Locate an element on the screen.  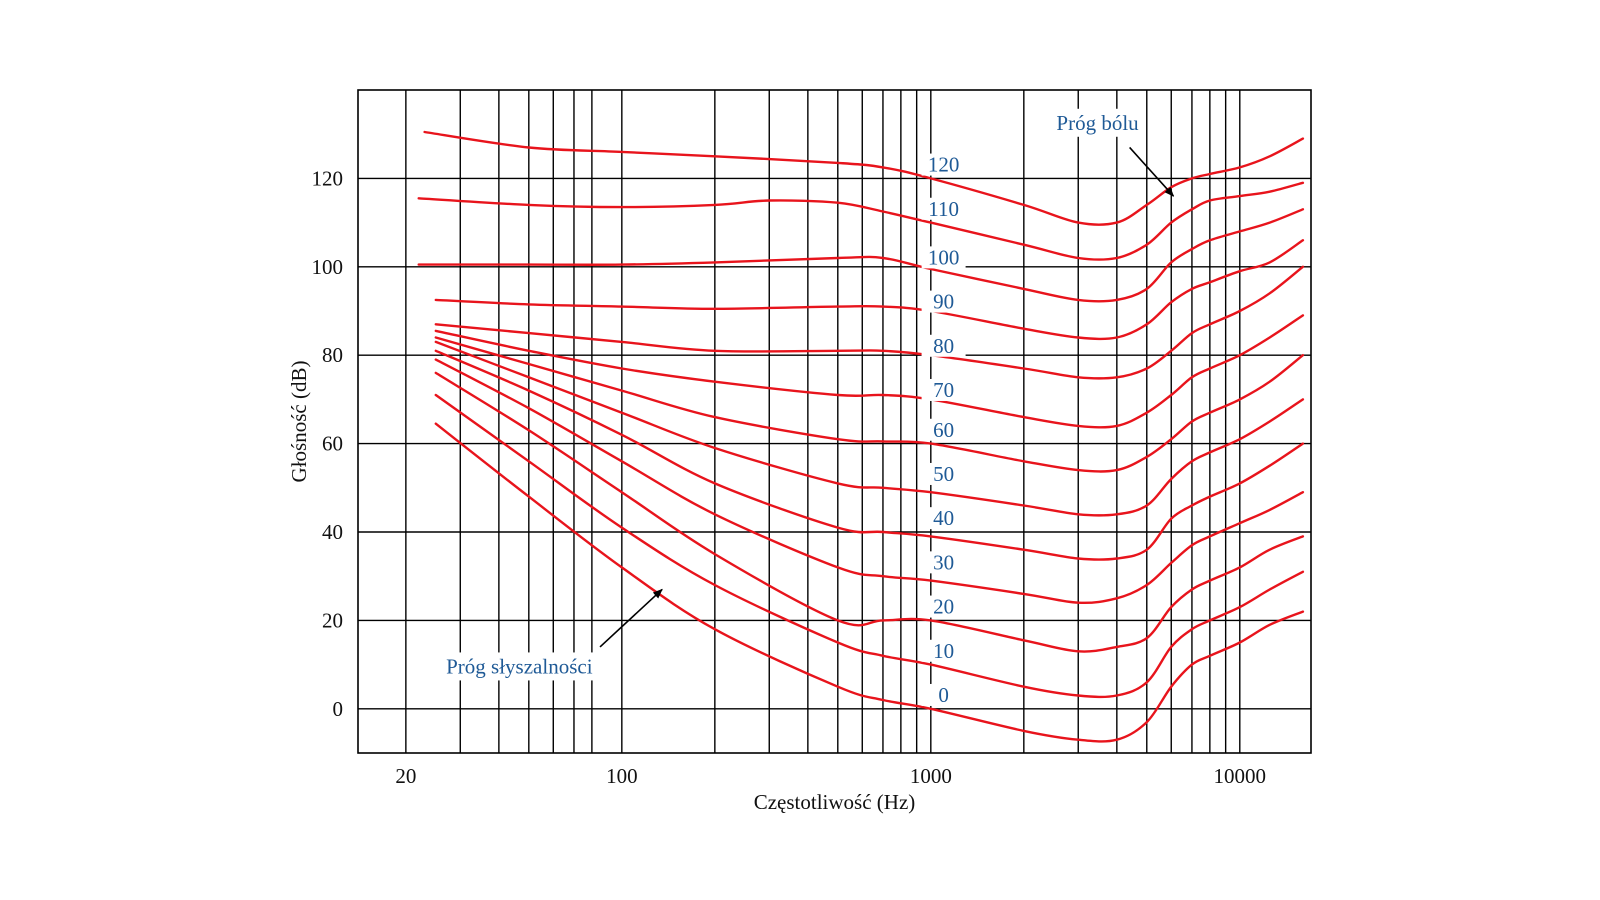
curve-110-phon is located at coordinates (861, 221).